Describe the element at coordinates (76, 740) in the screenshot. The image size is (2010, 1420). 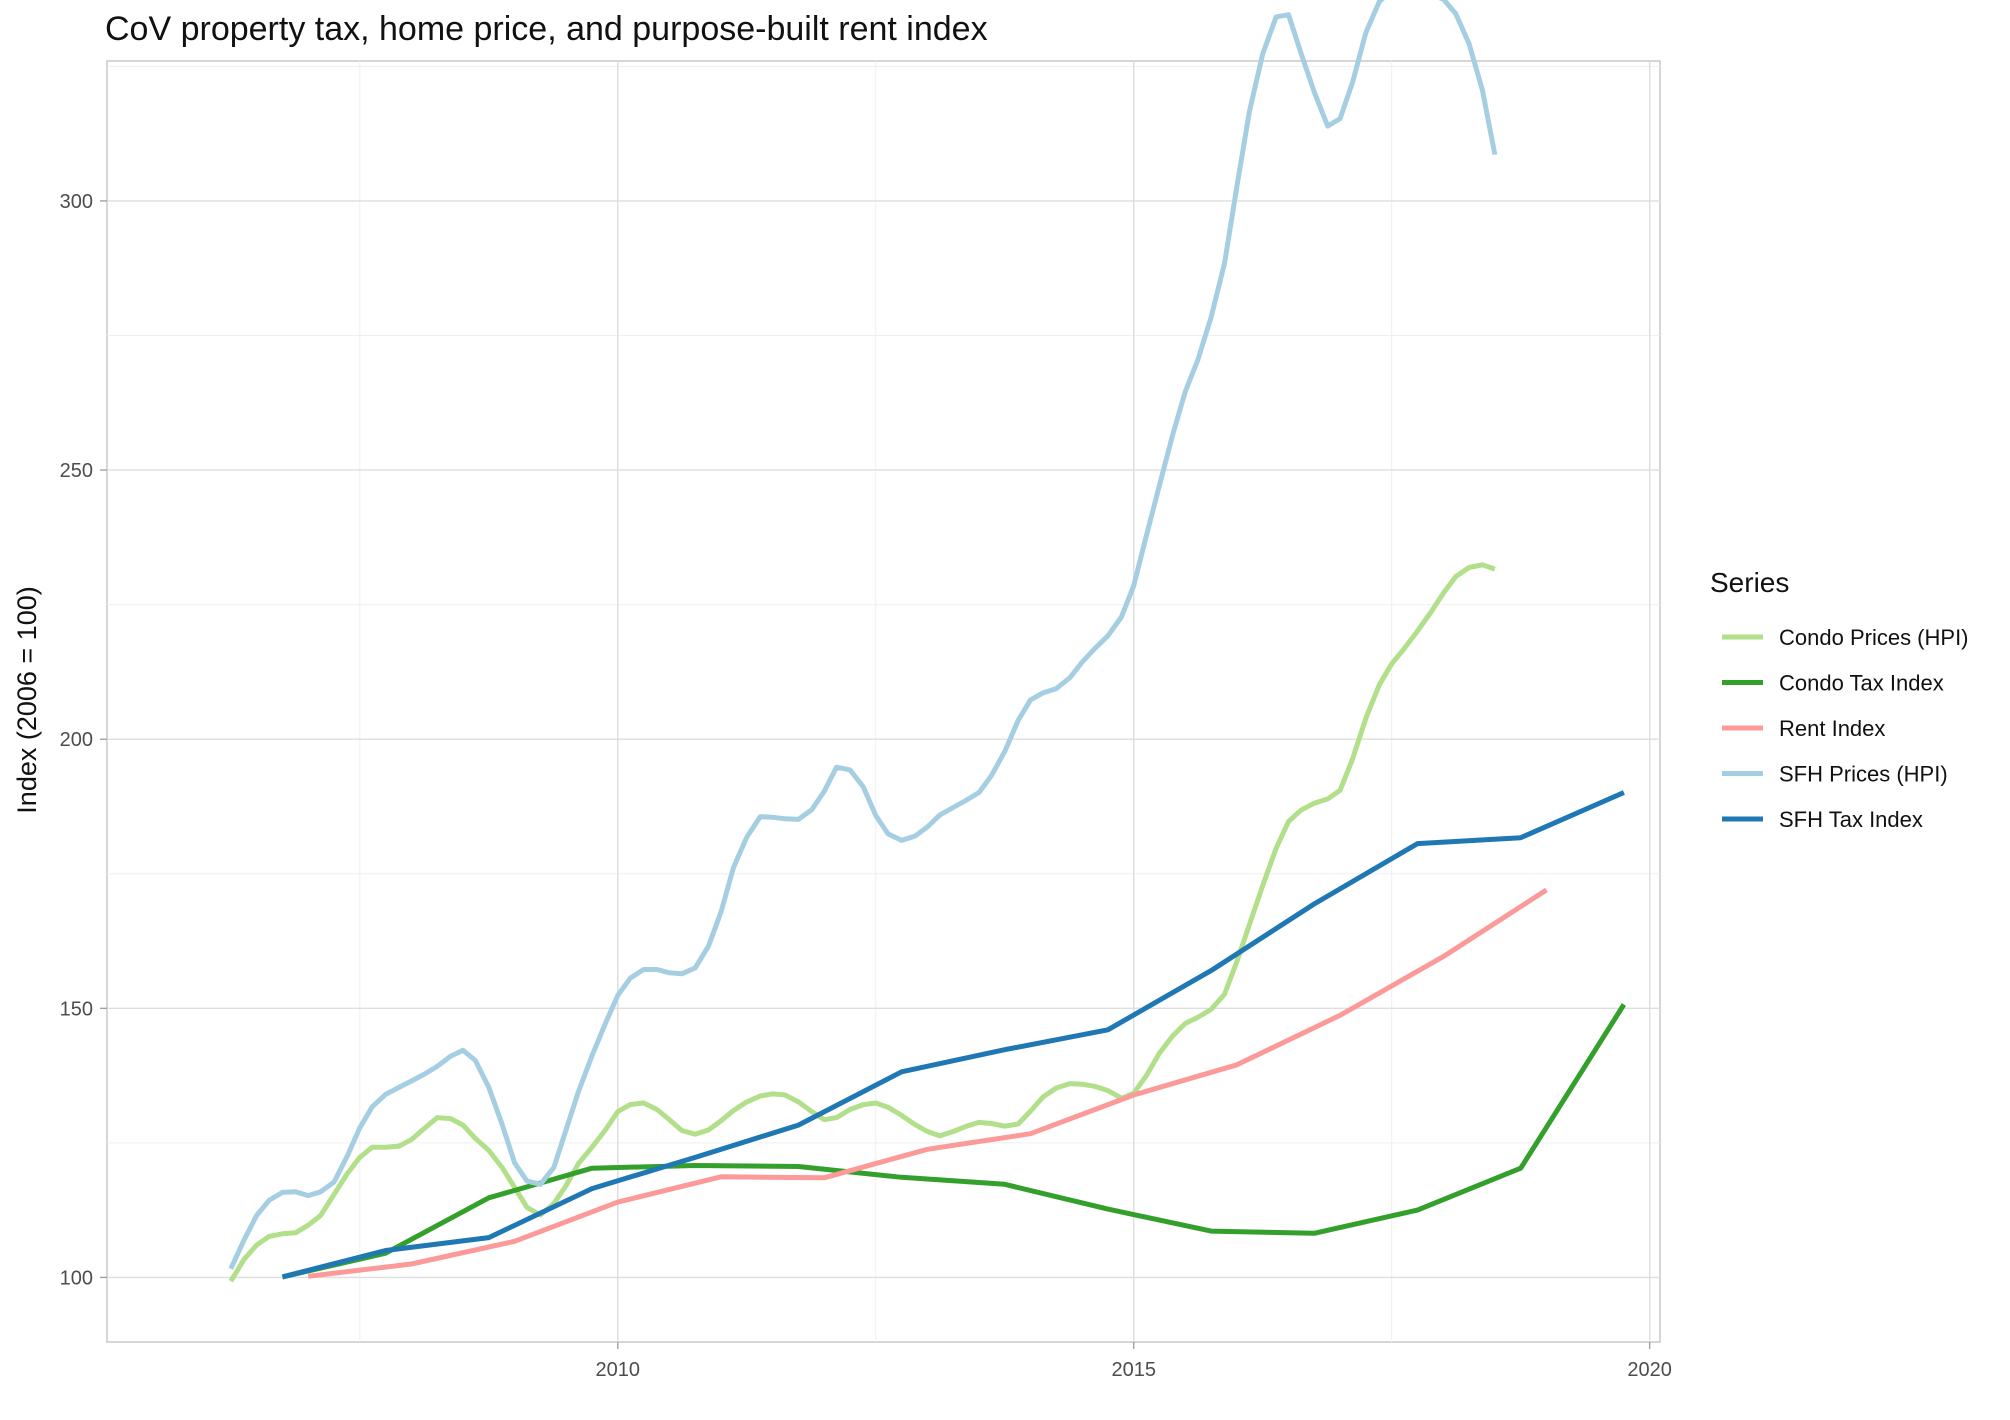
I see `y-tick-label: 200` at that location.